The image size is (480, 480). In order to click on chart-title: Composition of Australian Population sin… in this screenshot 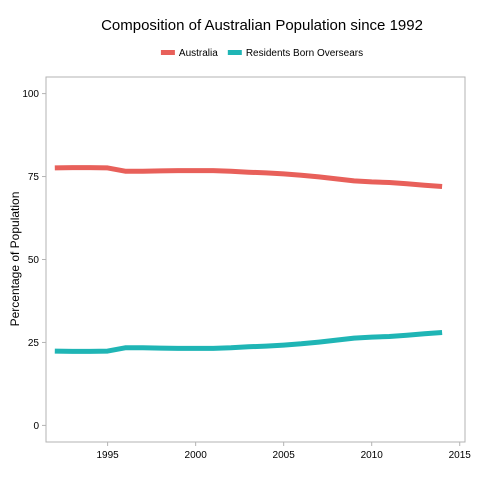, I will do `click(262, 25)`.